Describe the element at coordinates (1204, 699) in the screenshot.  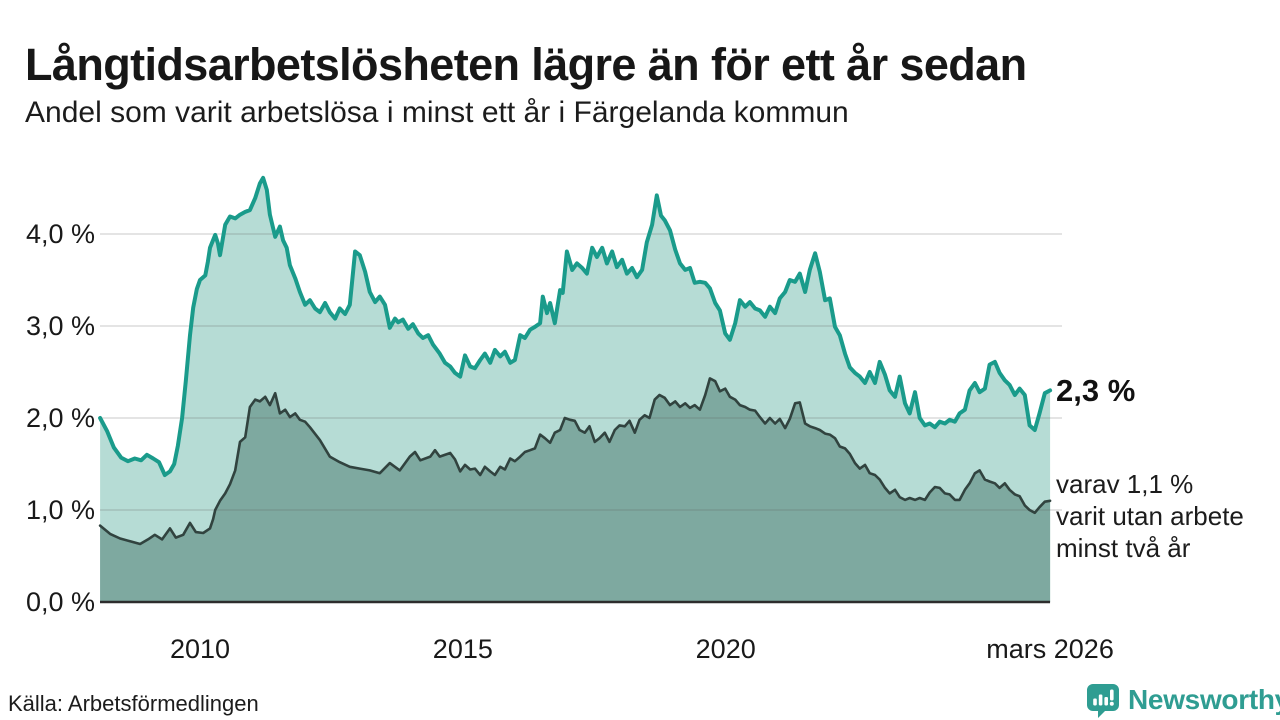
I see `newsworthy-wordmark: Newsworthy` at that location.